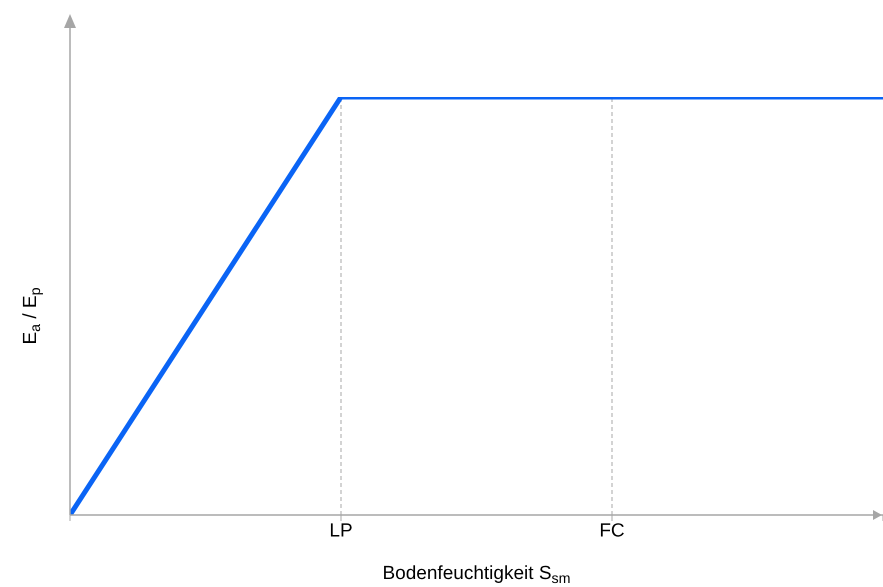 Image resolution: width=883 pixels, height=587 pixels. Describe the element at coordinates (476, 574) in the screenshot. I see `x-axis-title: Bodenfeuchtigkeit S$_{sm}$` at that location.